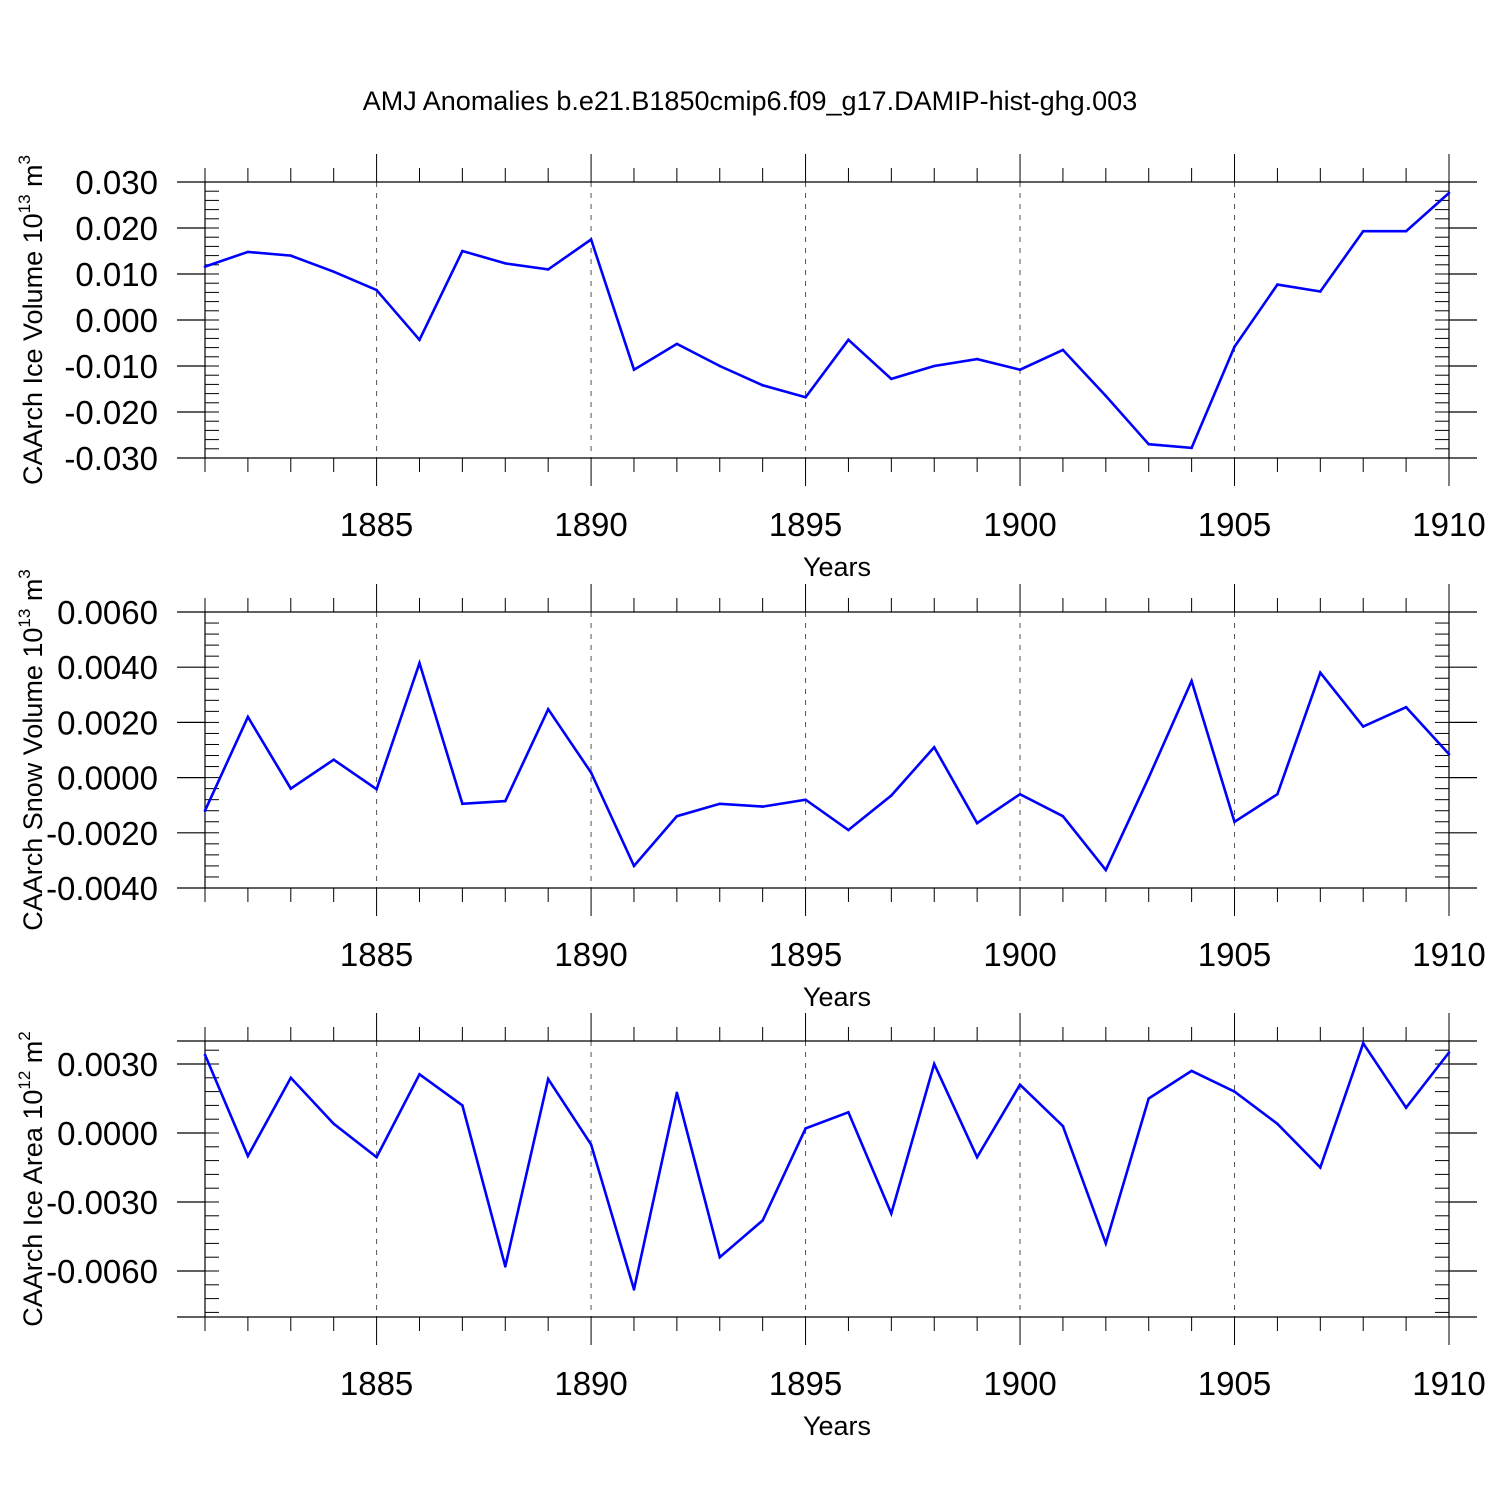  Describe the element at coordinates (24, 1080) in the screenshot. I see `y-axis-label-exponent: 12` at that location.